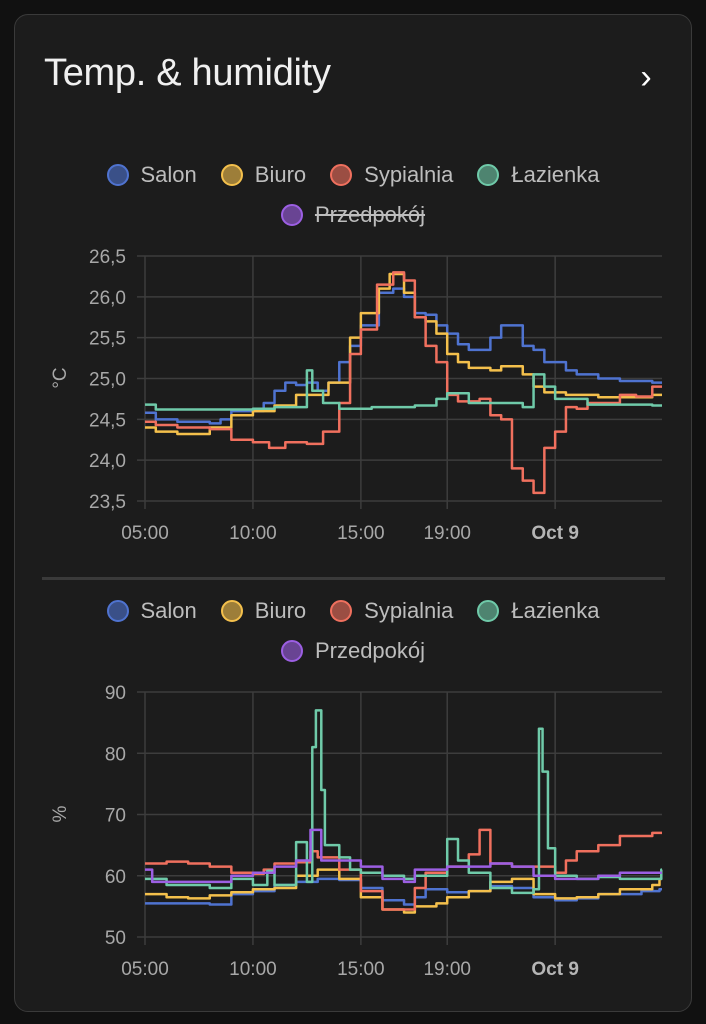  What do you see at coordinates (107, 380) in the screenshot?
I see `y-tick-label: 25,0` at bounding box center [107, 380].